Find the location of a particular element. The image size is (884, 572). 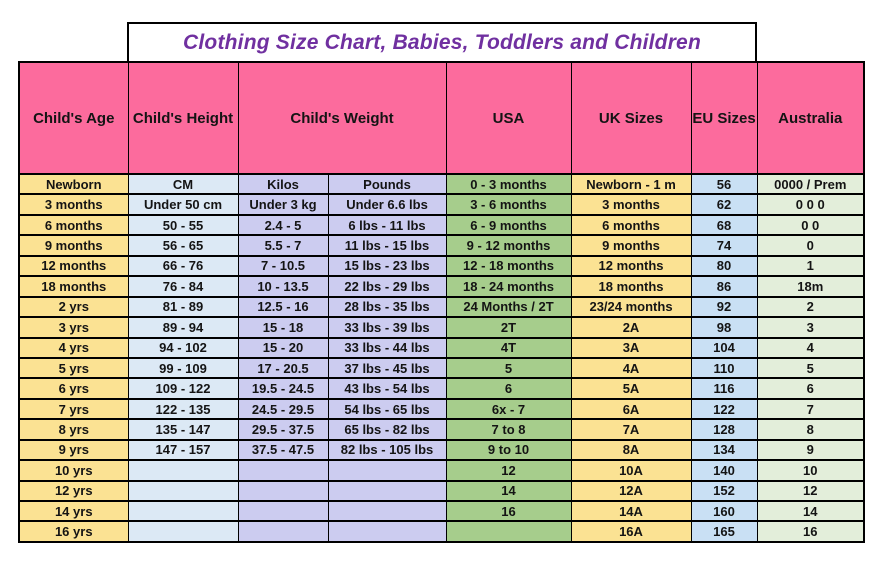

cell-kilos: 12.5 - 16 is located at coordinates (283, 307).